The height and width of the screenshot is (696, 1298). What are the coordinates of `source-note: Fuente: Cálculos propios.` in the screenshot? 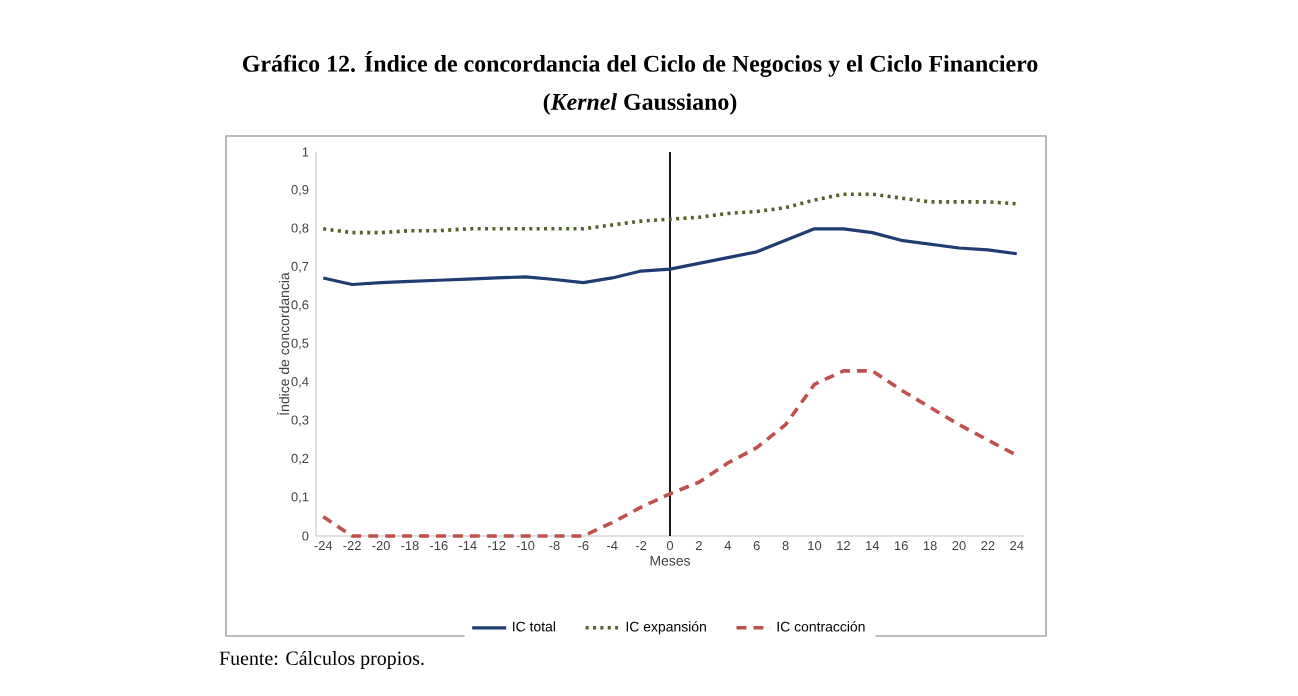 It's located at (321, 660).